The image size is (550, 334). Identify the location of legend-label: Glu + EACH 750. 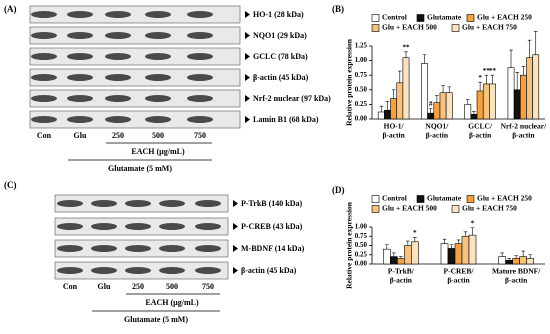
(489, 27).